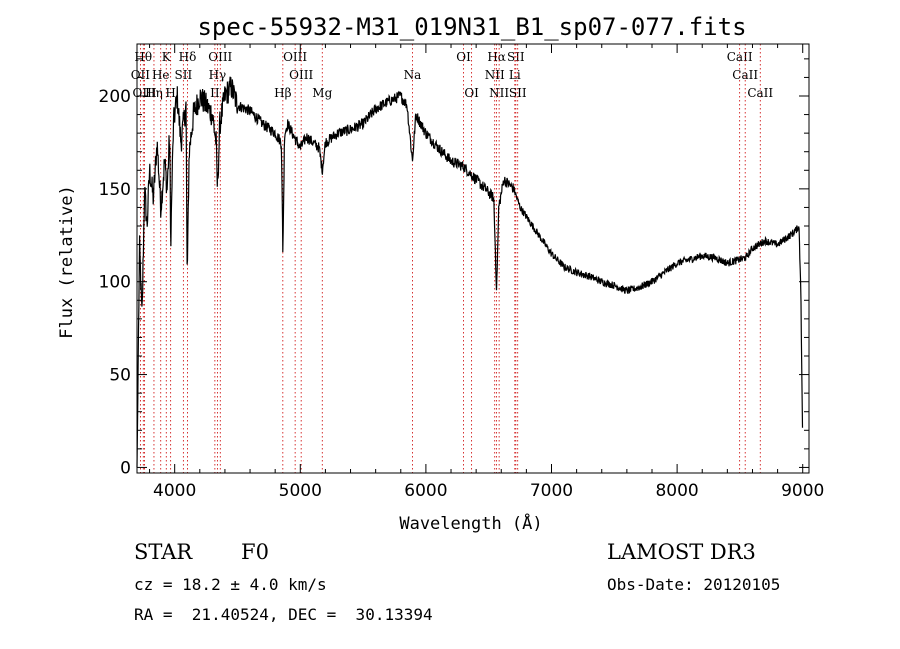 The width and height of the screenshot is (900, 649). Describe the element at coordinates (174, 491) in the screenshot. I see `x-tick-label: 4000` at that location.